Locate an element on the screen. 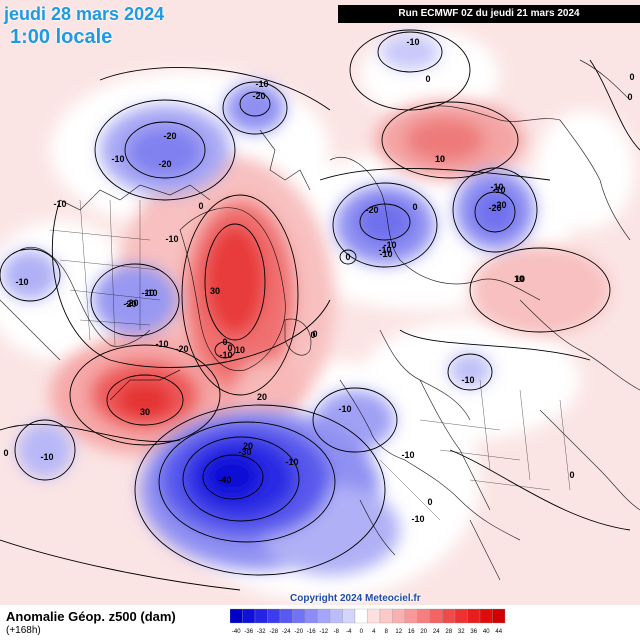 The height and width of the screenshot is (640, 640). legend-tick-label: 40 is located at coordinates (486, 632).